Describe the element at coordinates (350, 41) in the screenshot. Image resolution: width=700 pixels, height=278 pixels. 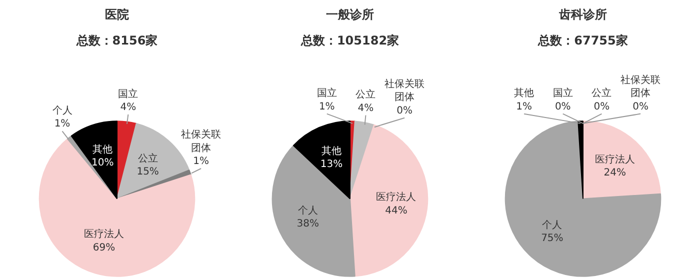
I see `chart-subtitle: 总数：105182家` at that location.